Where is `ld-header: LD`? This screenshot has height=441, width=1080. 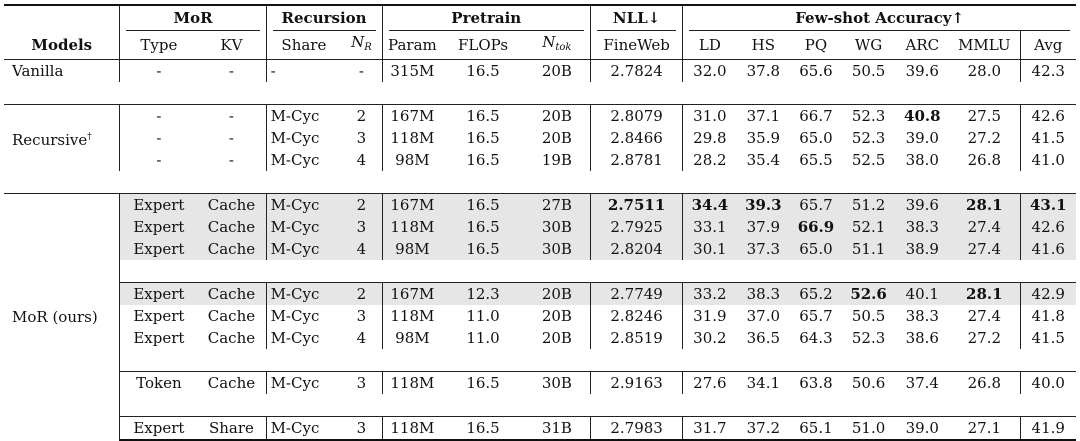
ld-header: LD is located at coordinates (709, 45).